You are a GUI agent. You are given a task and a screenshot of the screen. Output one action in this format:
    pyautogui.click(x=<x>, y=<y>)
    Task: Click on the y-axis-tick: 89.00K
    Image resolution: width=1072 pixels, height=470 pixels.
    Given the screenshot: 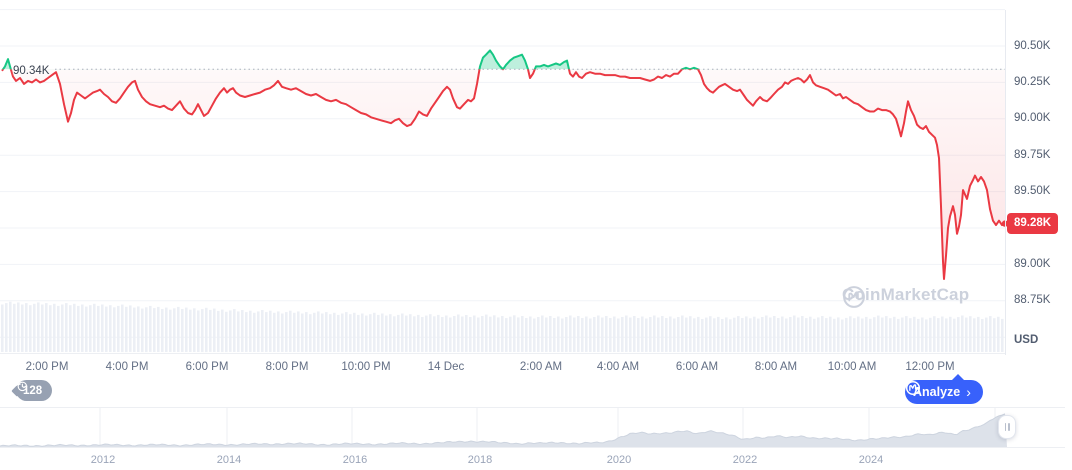 What is the action you would take?
    pyautogui.click(x=1032, y=264)
    